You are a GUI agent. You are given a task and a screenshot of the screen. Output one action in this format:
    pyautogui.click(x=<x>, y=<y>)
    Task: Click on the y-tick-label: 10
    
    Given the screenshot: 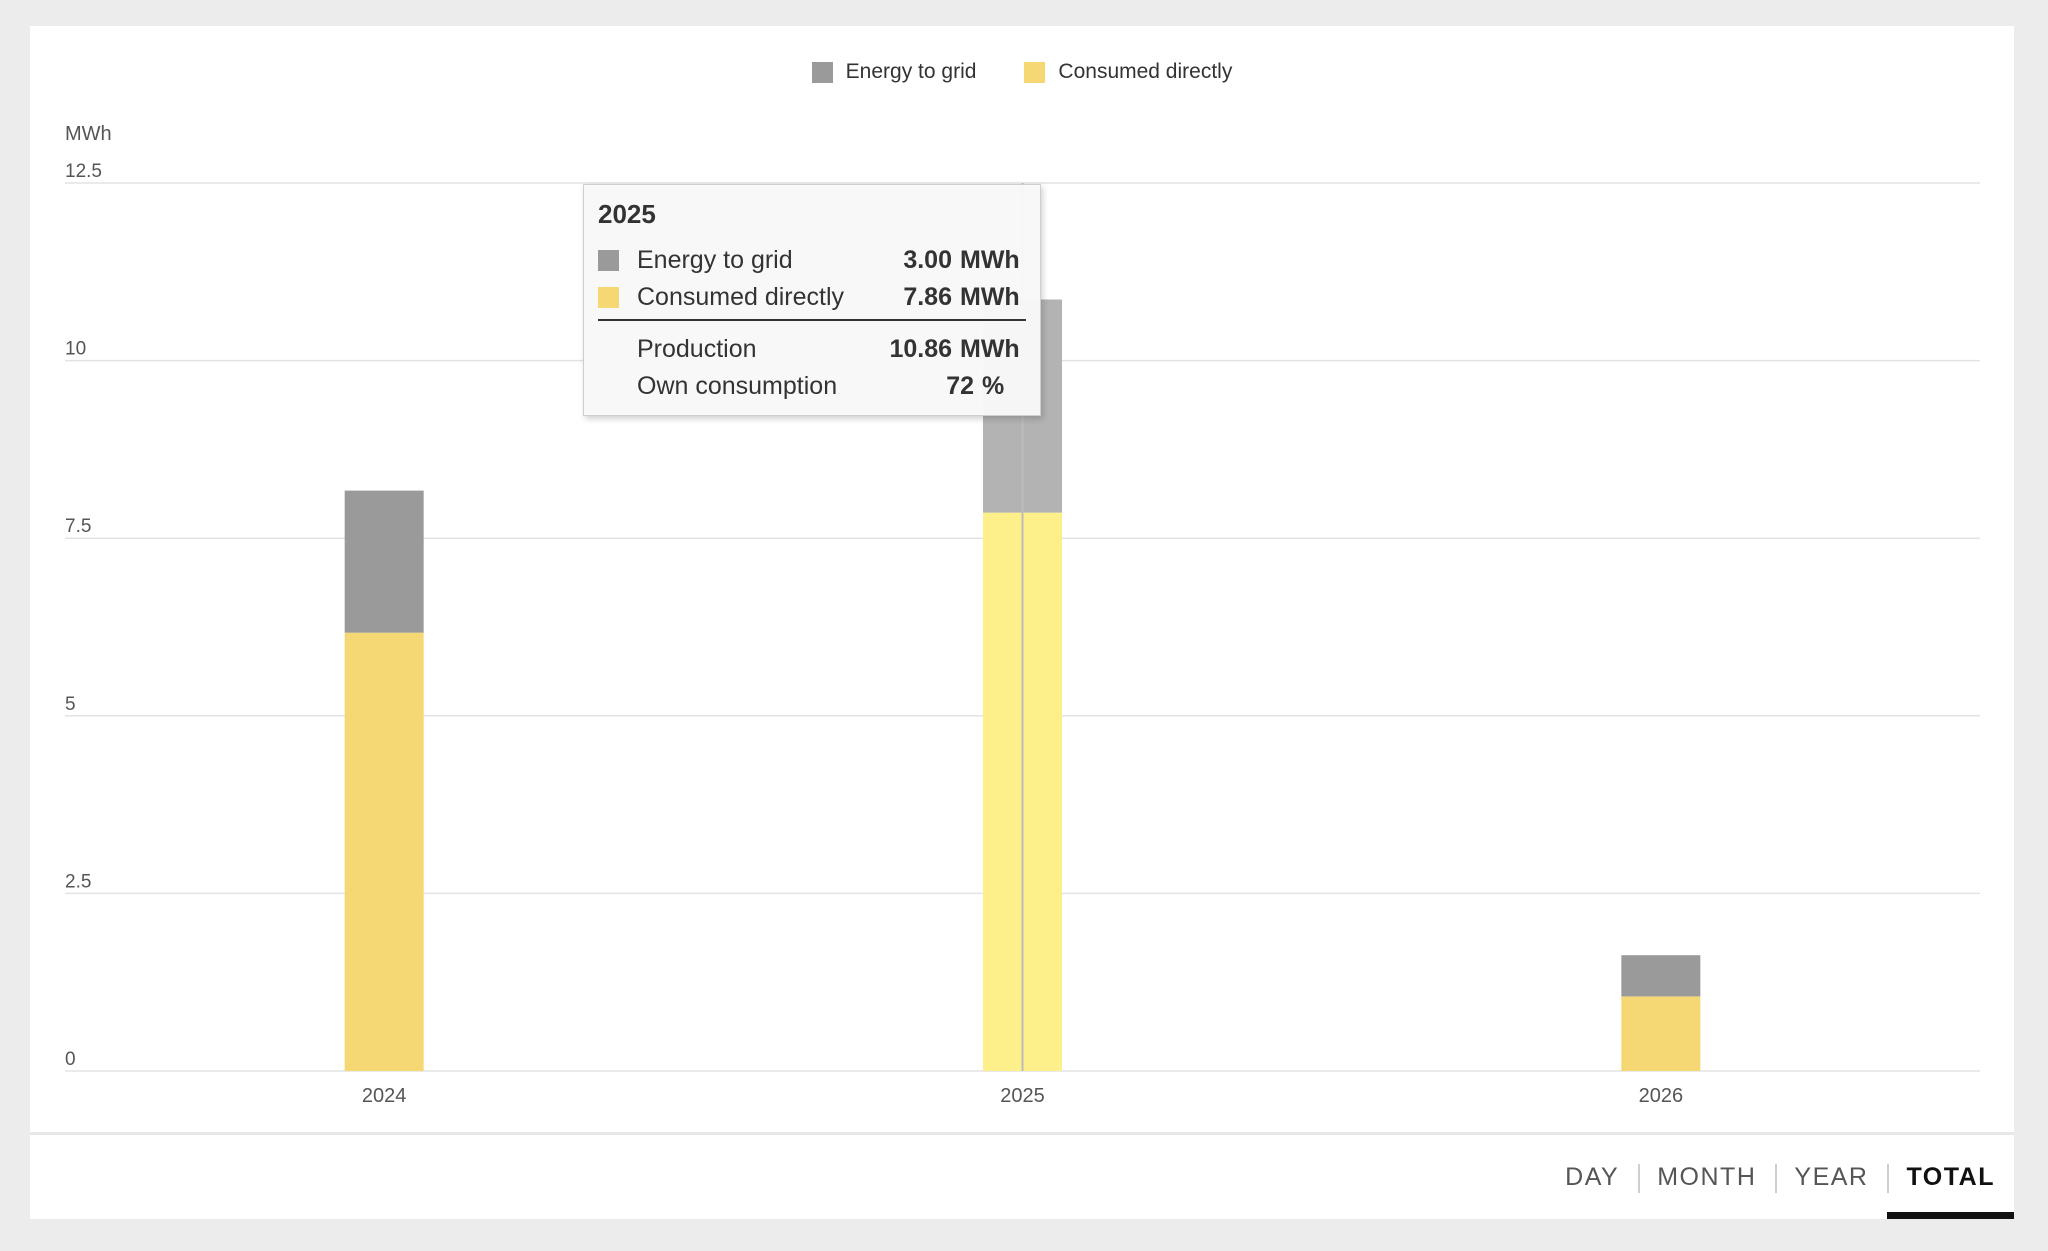 What is the action you would take?
    pyautogui.click(x=75, y=349)
    